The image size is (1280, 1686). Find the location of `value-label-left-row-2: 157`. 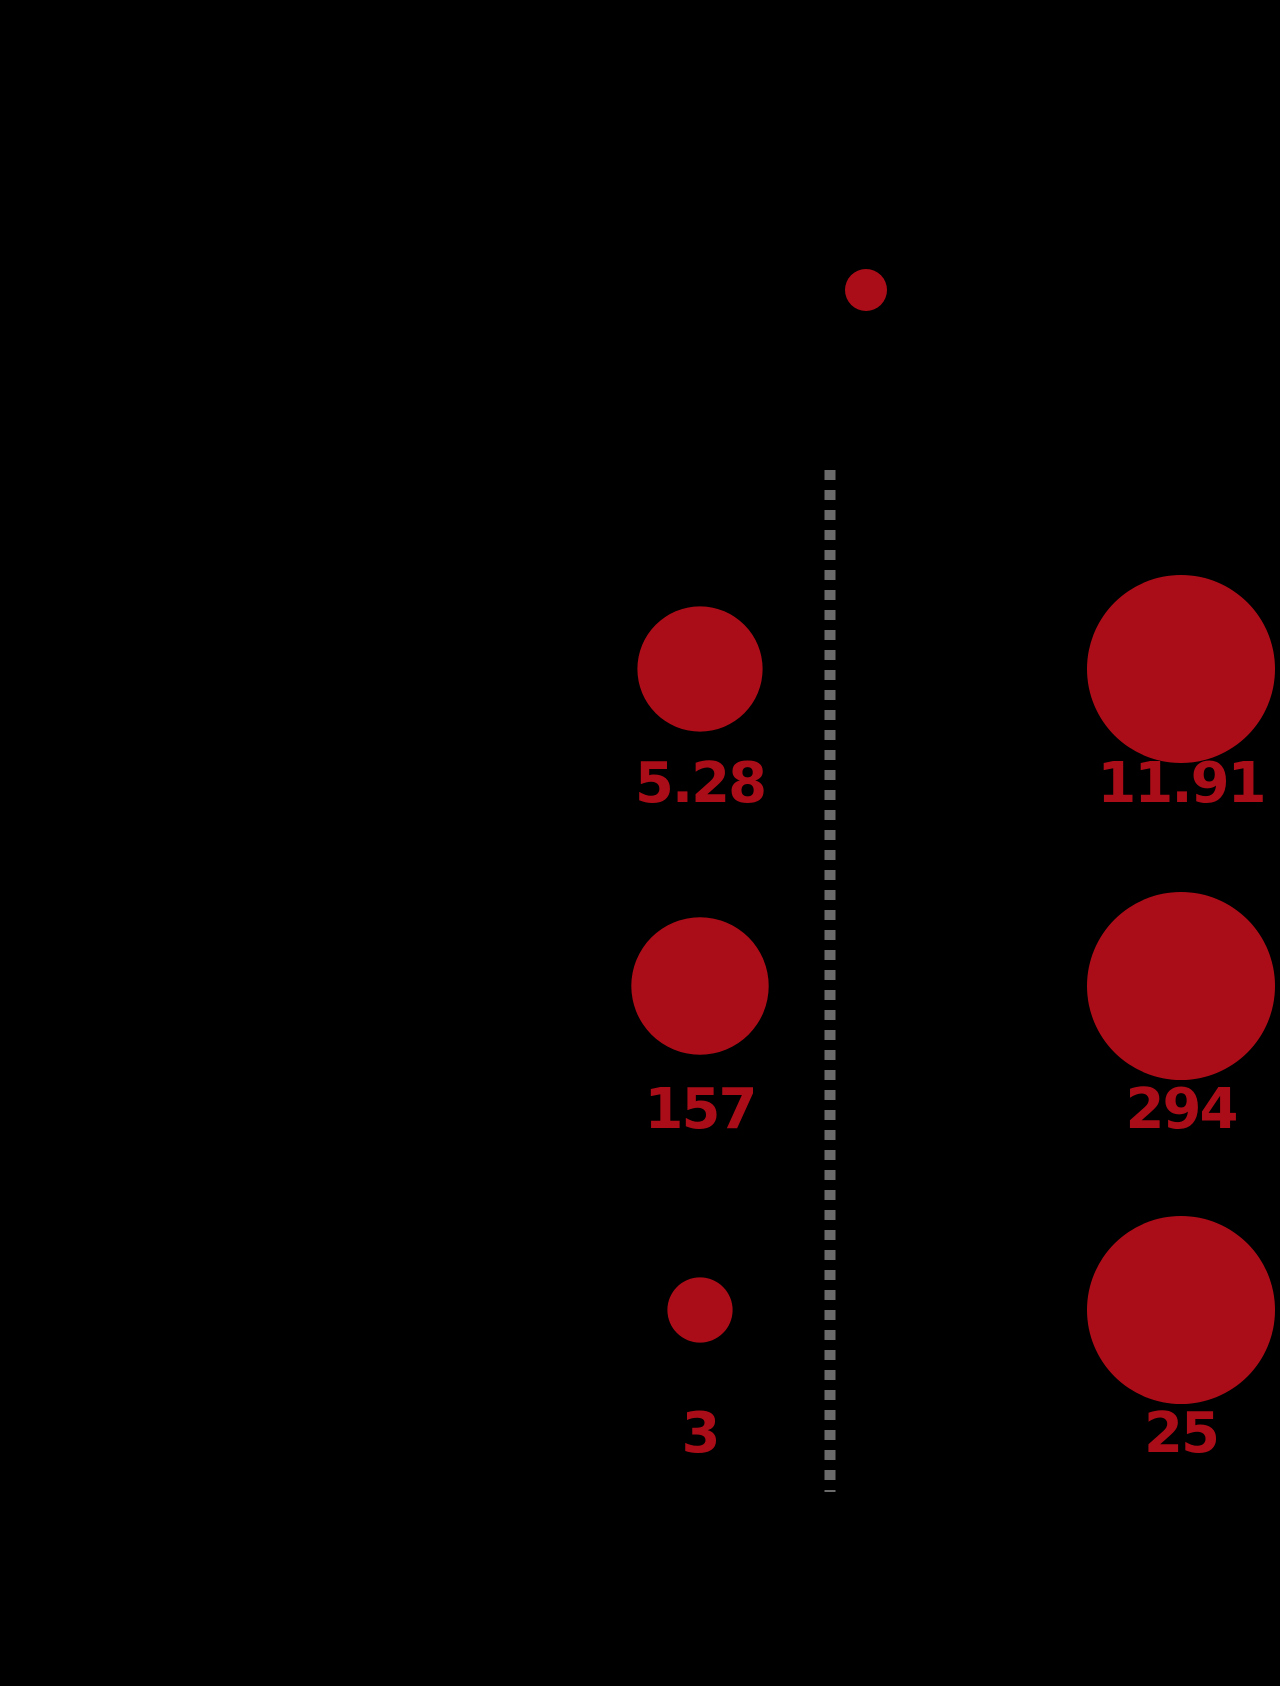

value-label-left-row-2: 157 is located at coordinates (700, 1109).